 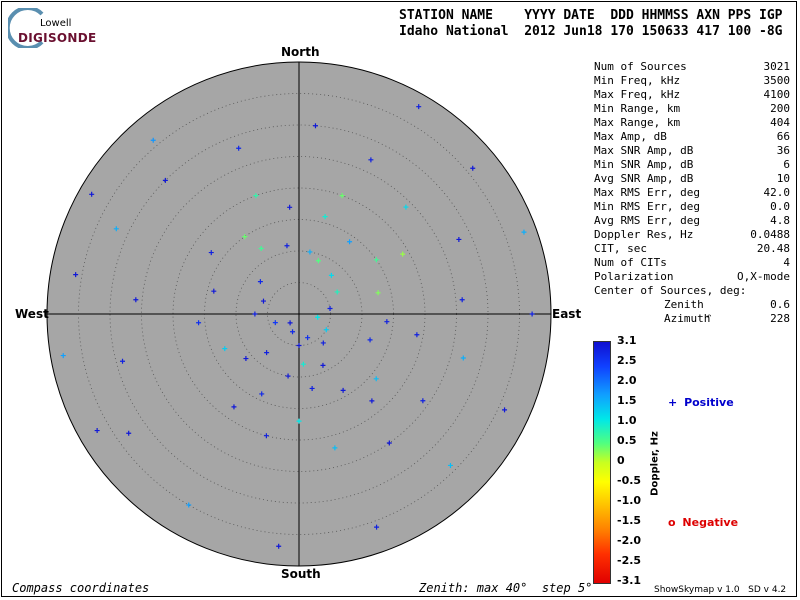 I want to click on stat-row: Polarization O,X-mode, so click(x=692, y=277).